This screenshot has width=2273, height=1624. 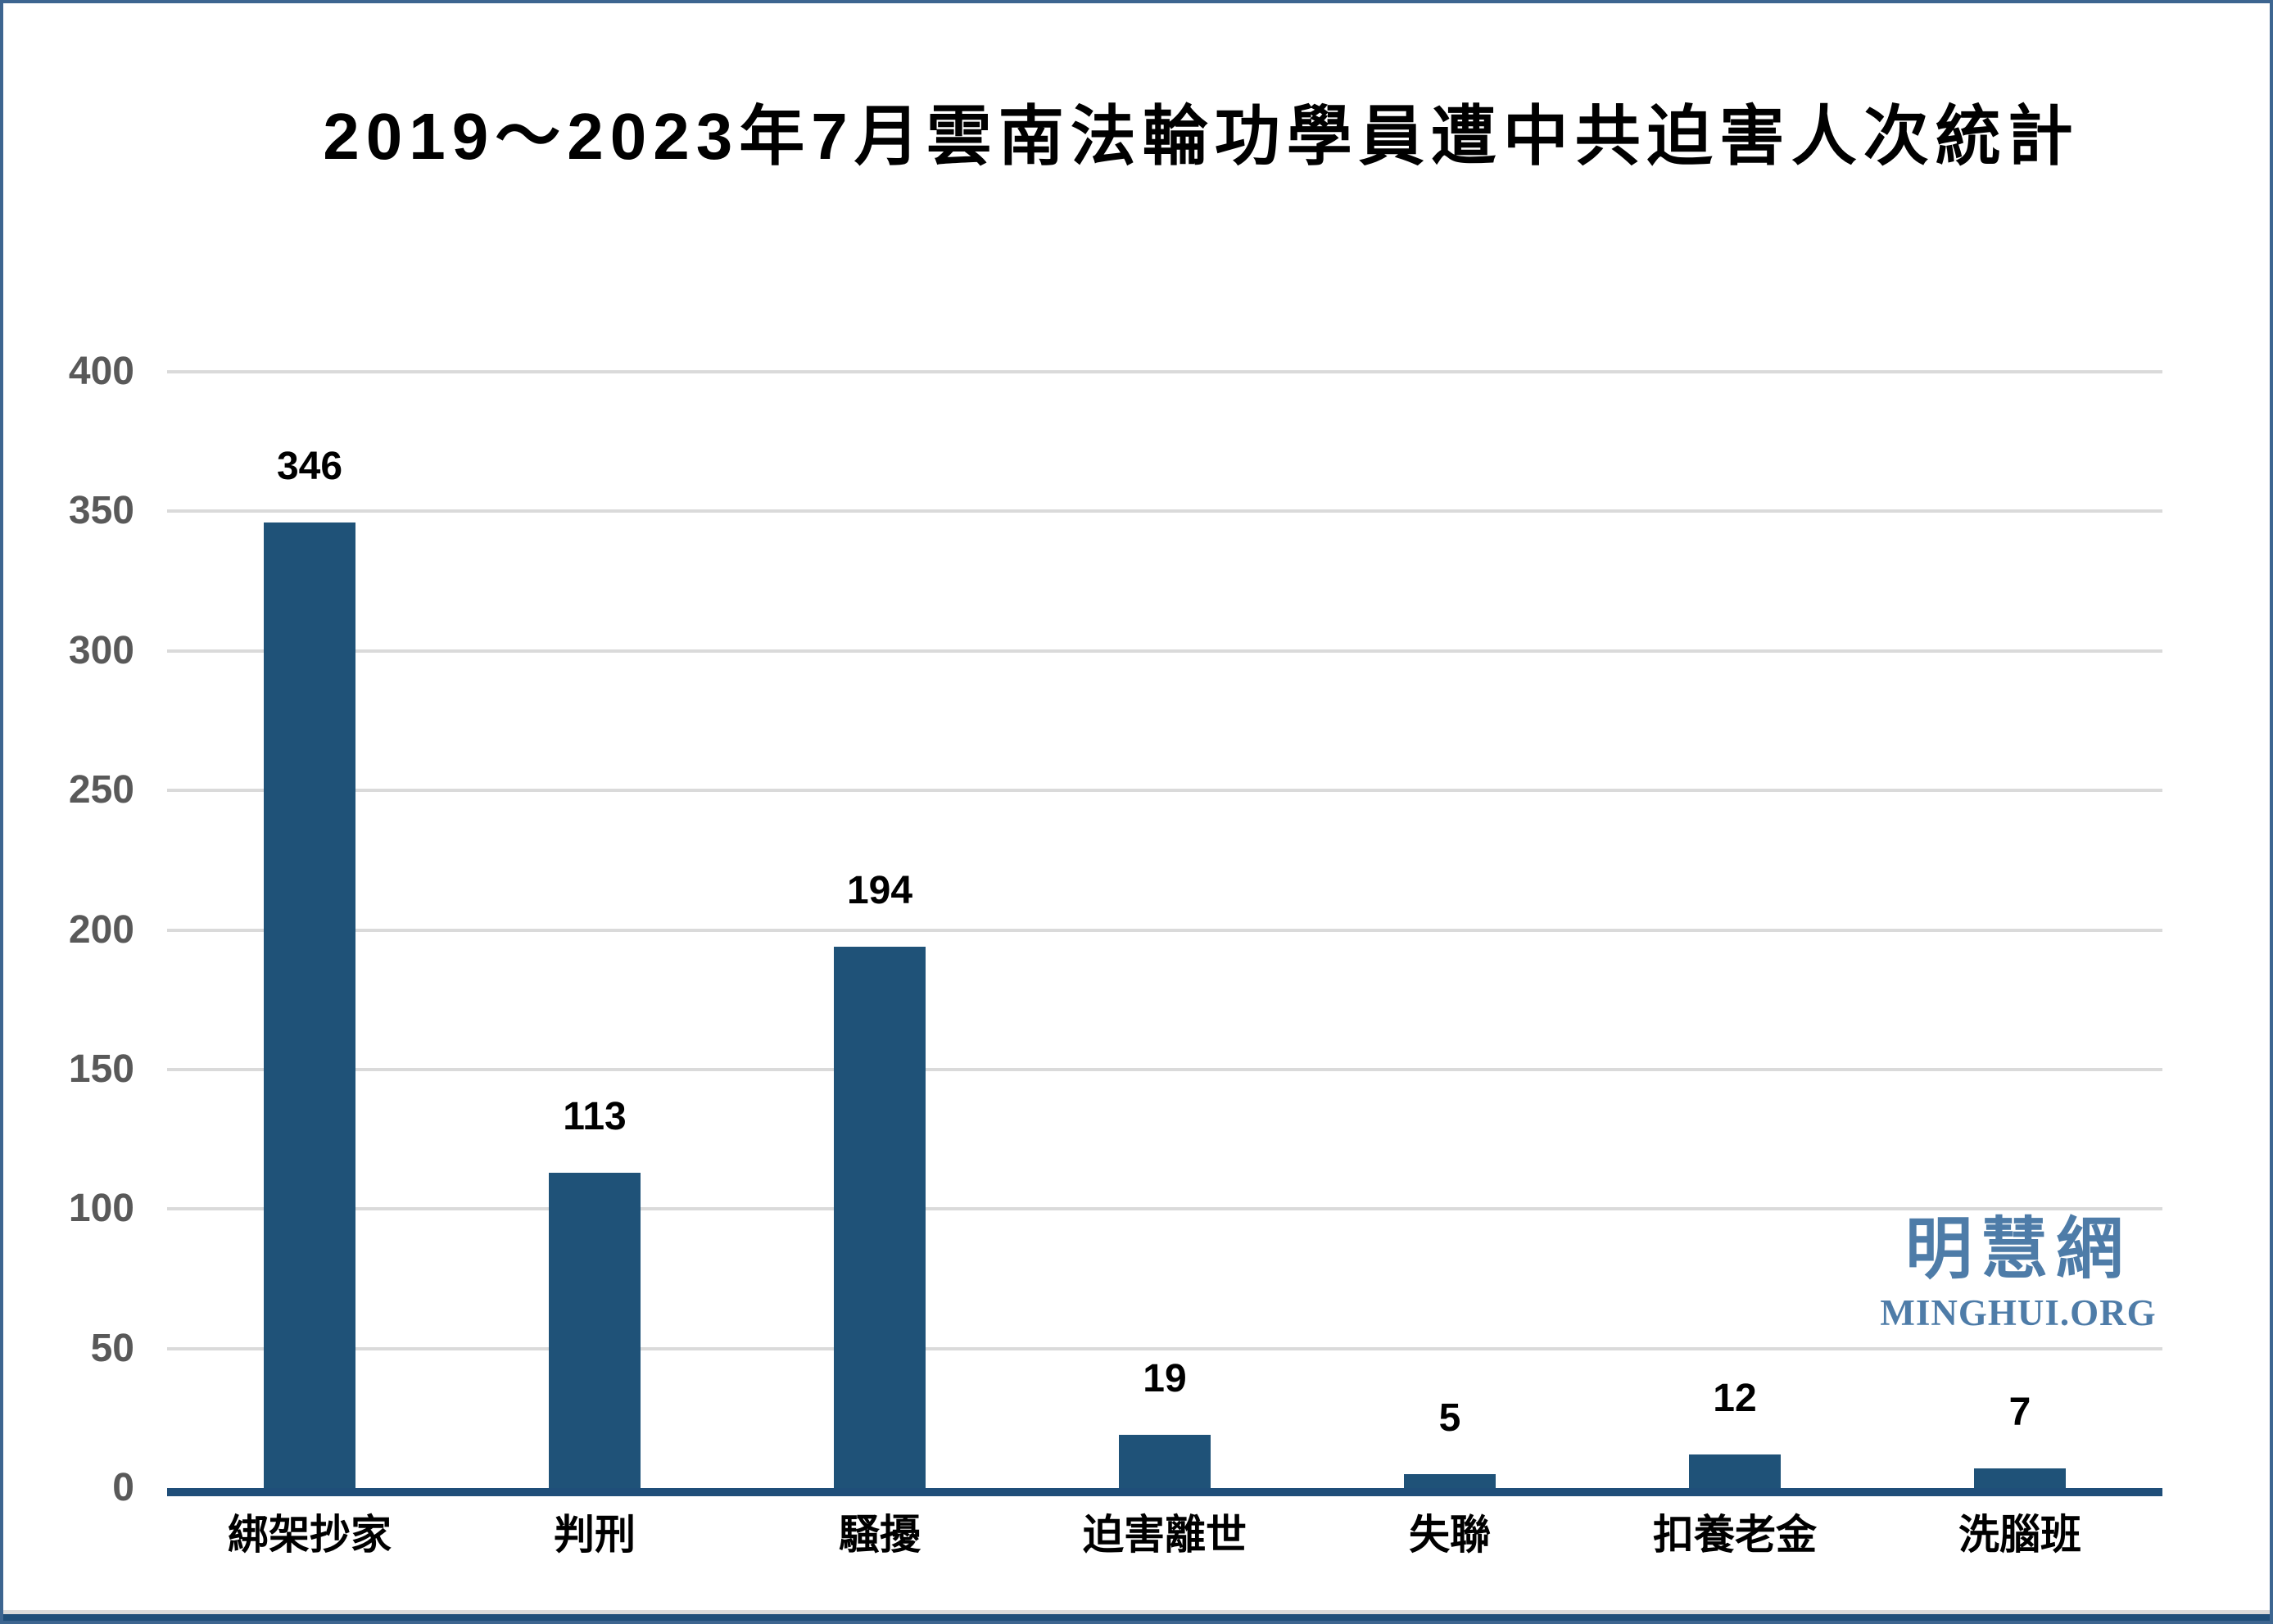 What do you see at coordinates (309, 1005) in the screenshot?
I see `bar-綁架抄家` at bounding box center [309, 1005].